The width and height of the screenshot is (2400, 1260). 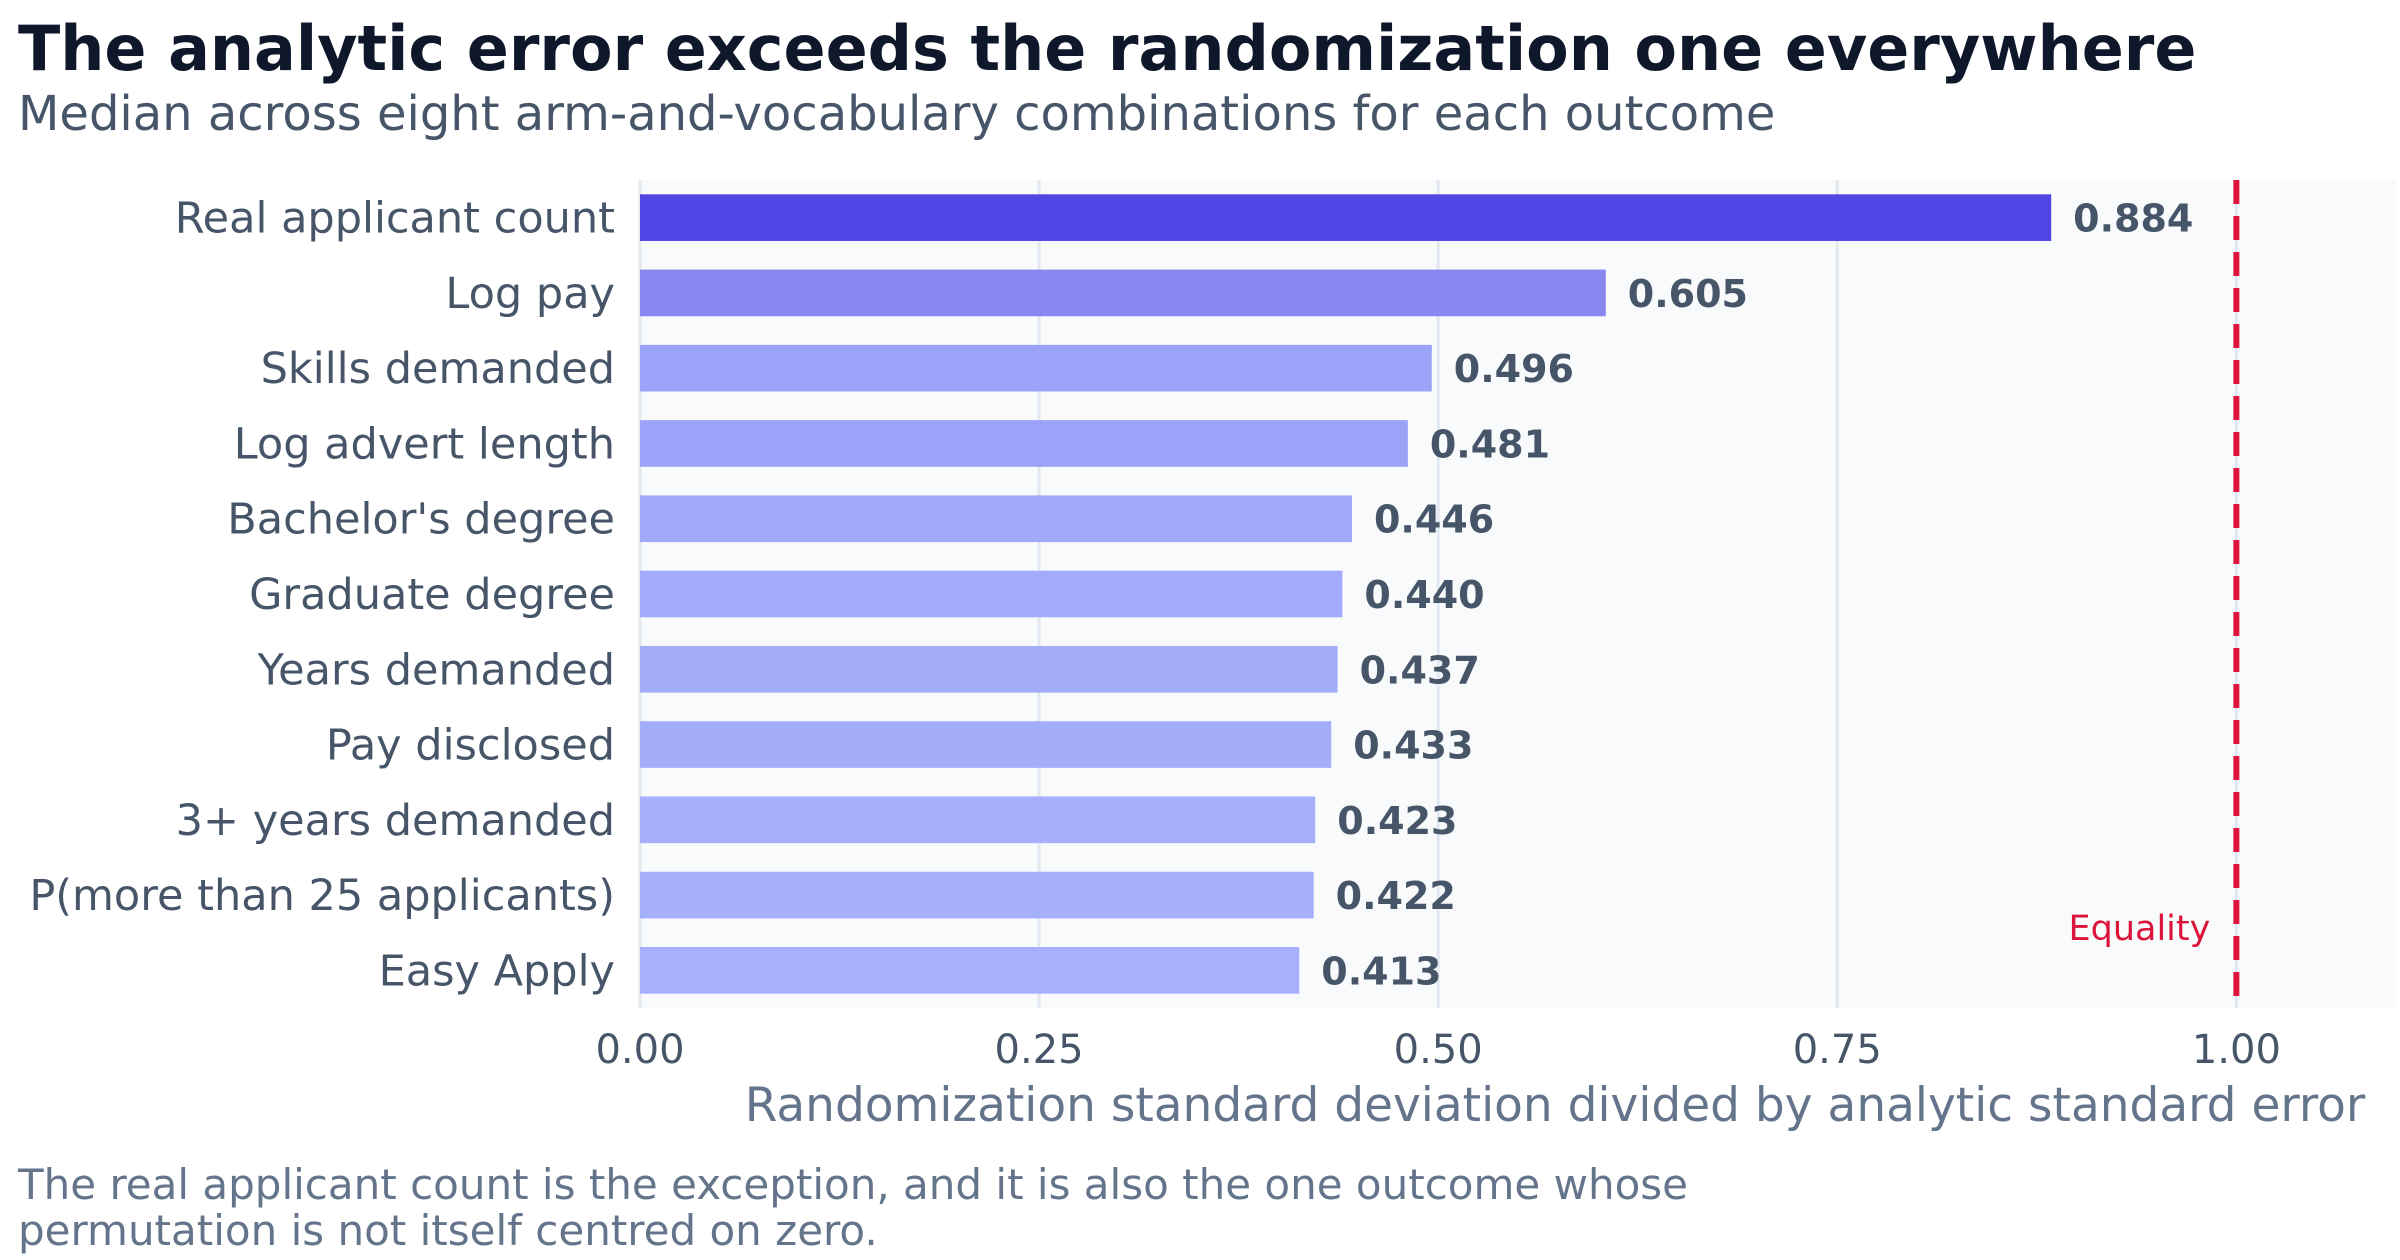 I want to click on category-label: Bachelor's degree, so click(x=421, y=520).